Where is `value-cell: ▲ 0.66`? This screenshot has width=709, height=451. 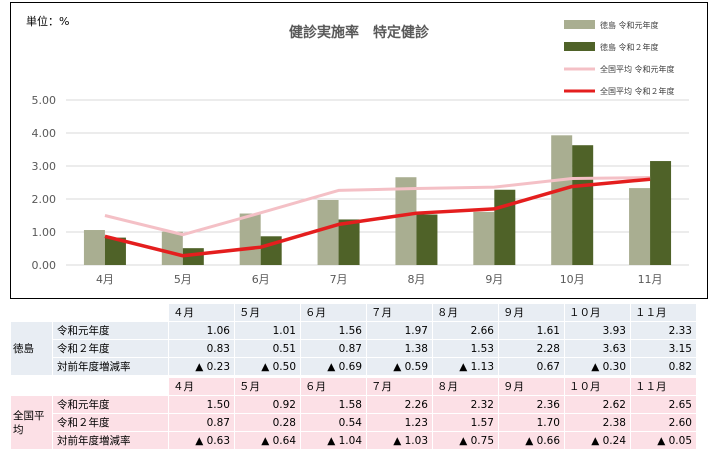
value-cell: ▲ 0.66 is located at coordinates (531, 440).